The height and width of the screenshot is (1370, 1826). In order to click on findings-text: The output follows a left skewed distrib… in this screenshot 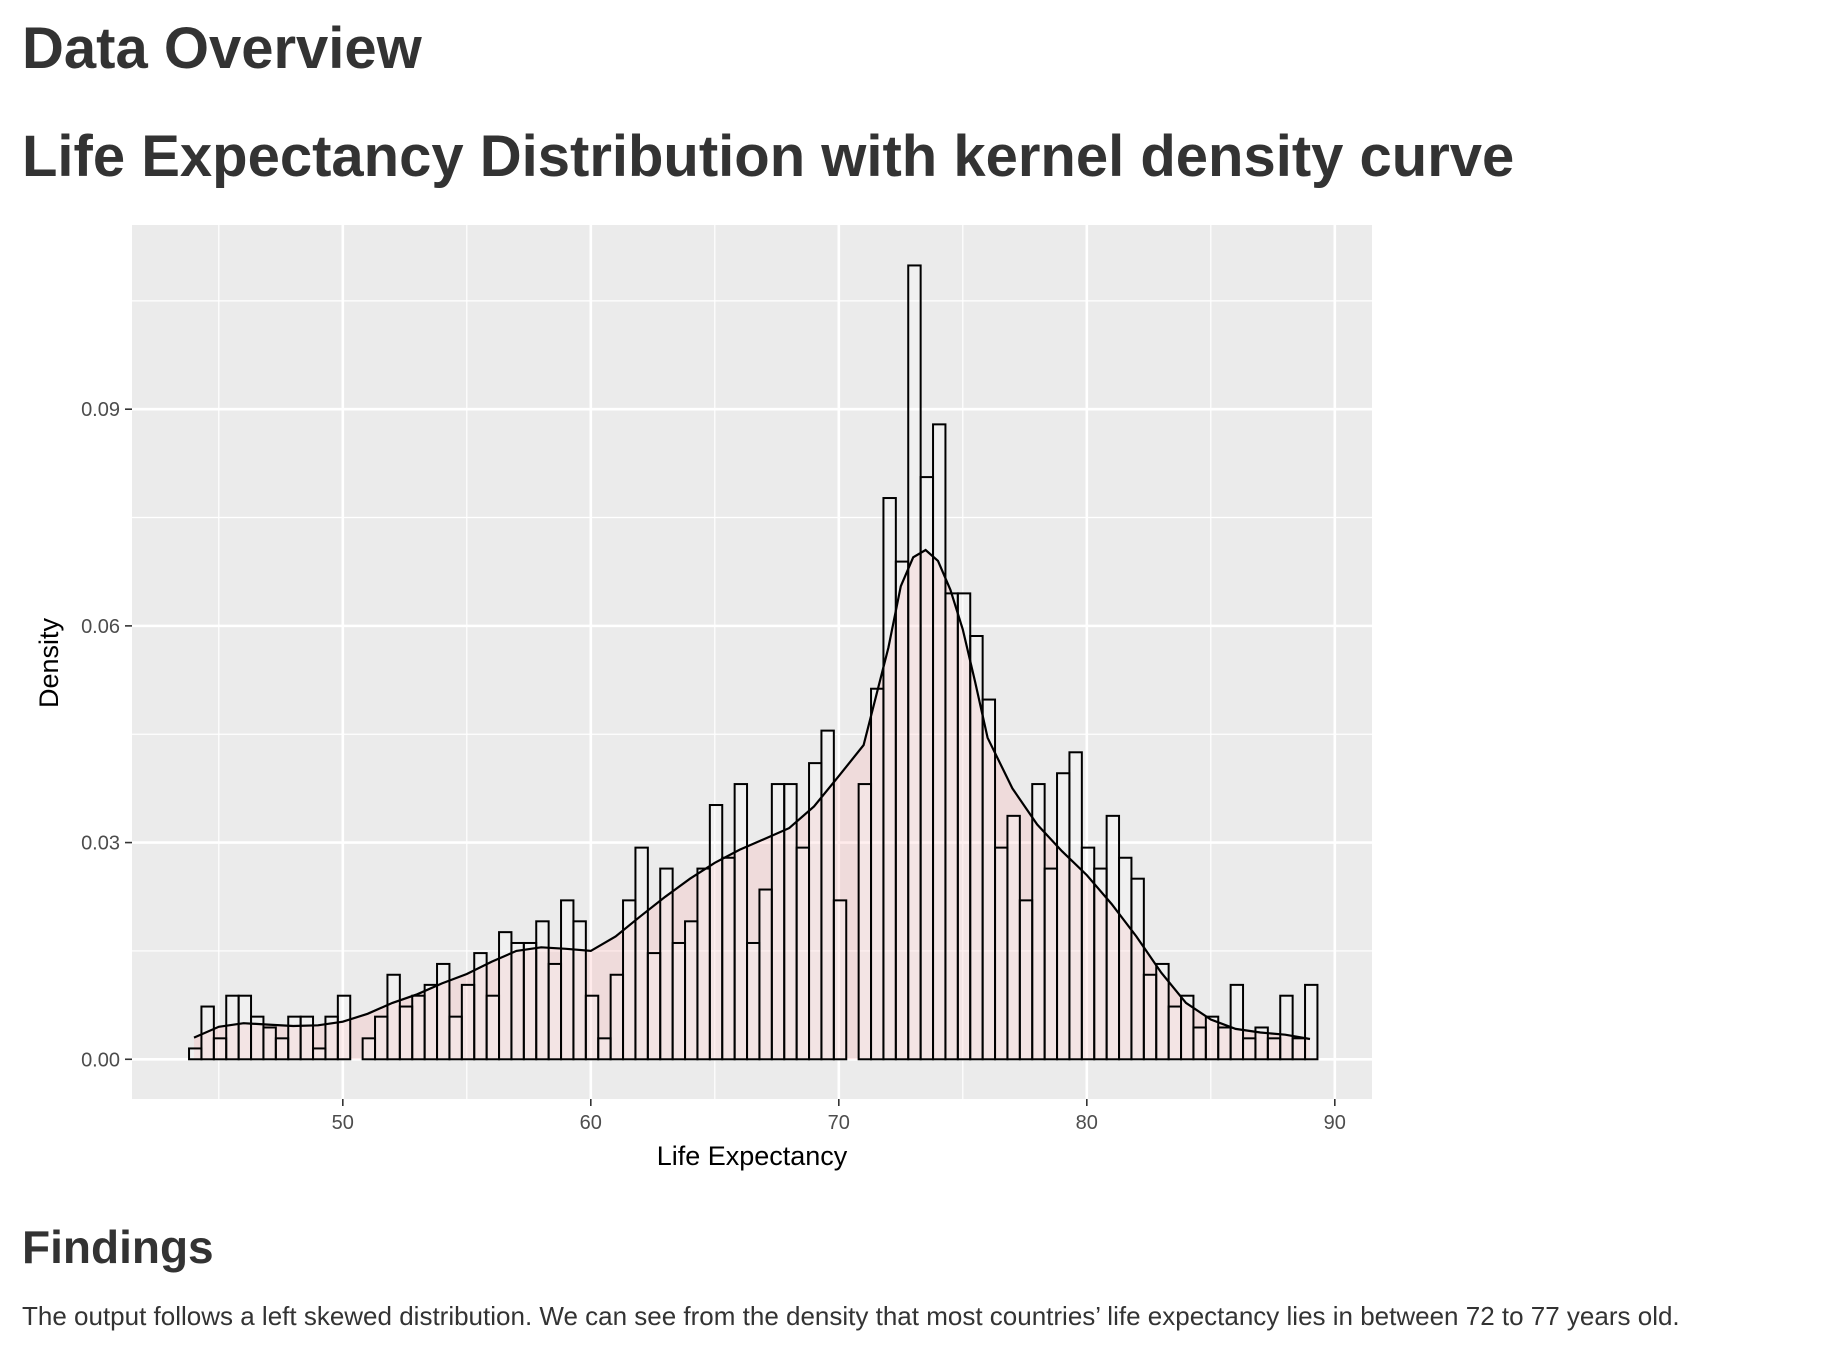, I will do `click(851, 1316)`.